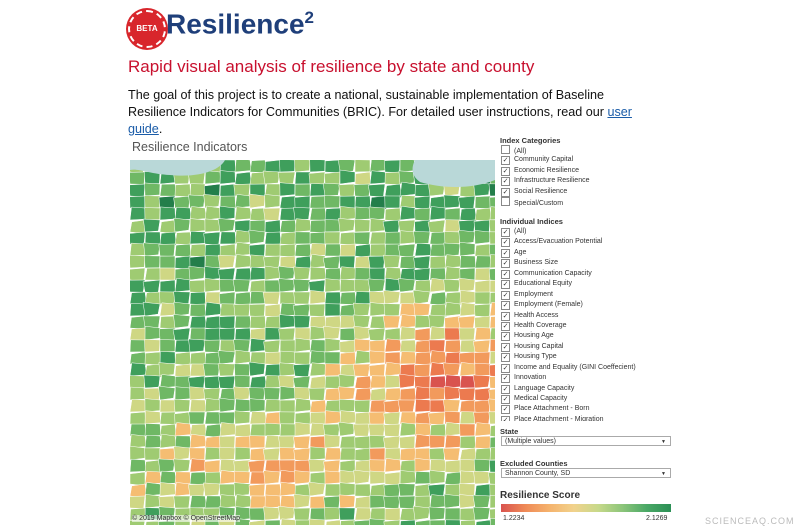 The width and height of the screenshot is (800, 530). I want to click on checkbox-item: ✓ Place Attachment - Born, so click(588, 409).